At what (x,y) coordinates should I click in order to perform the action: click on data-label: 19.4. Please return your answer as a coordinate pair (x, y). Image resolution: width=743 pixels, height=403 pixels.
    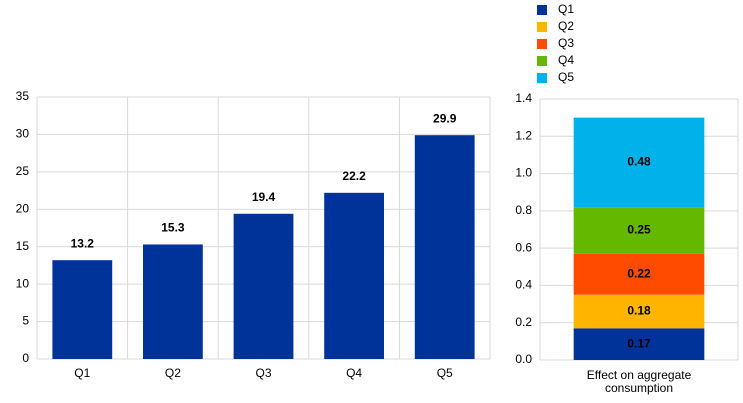
    Looking at the image, I should click on (264, 197).